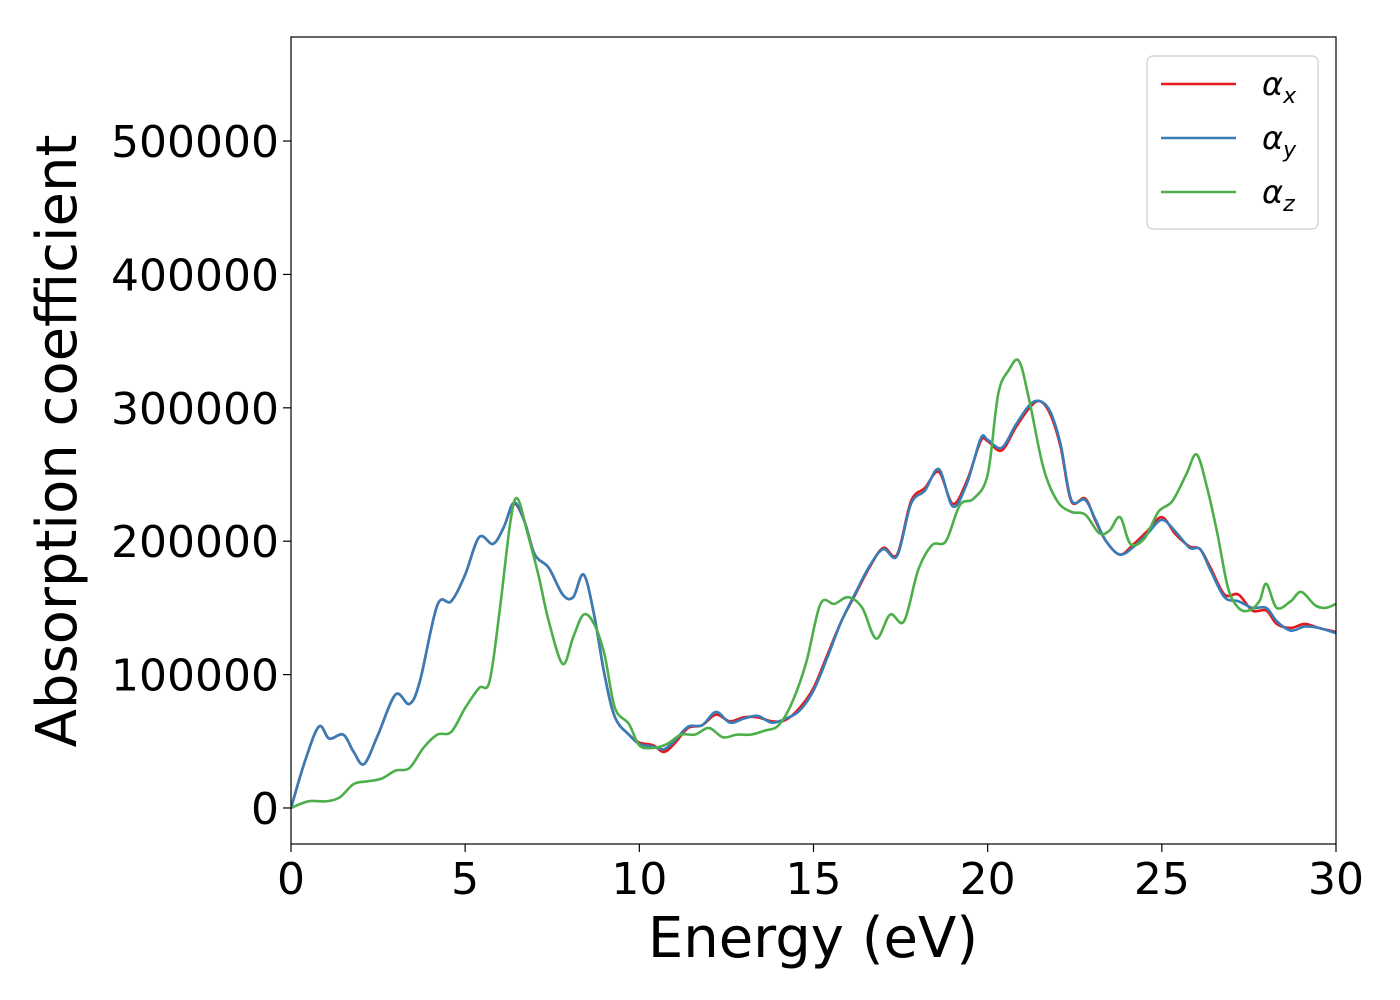 Image resolution: width=1400 pixels, height=1000 pixels. I want to click on legend-frame, so click(1232, 142).